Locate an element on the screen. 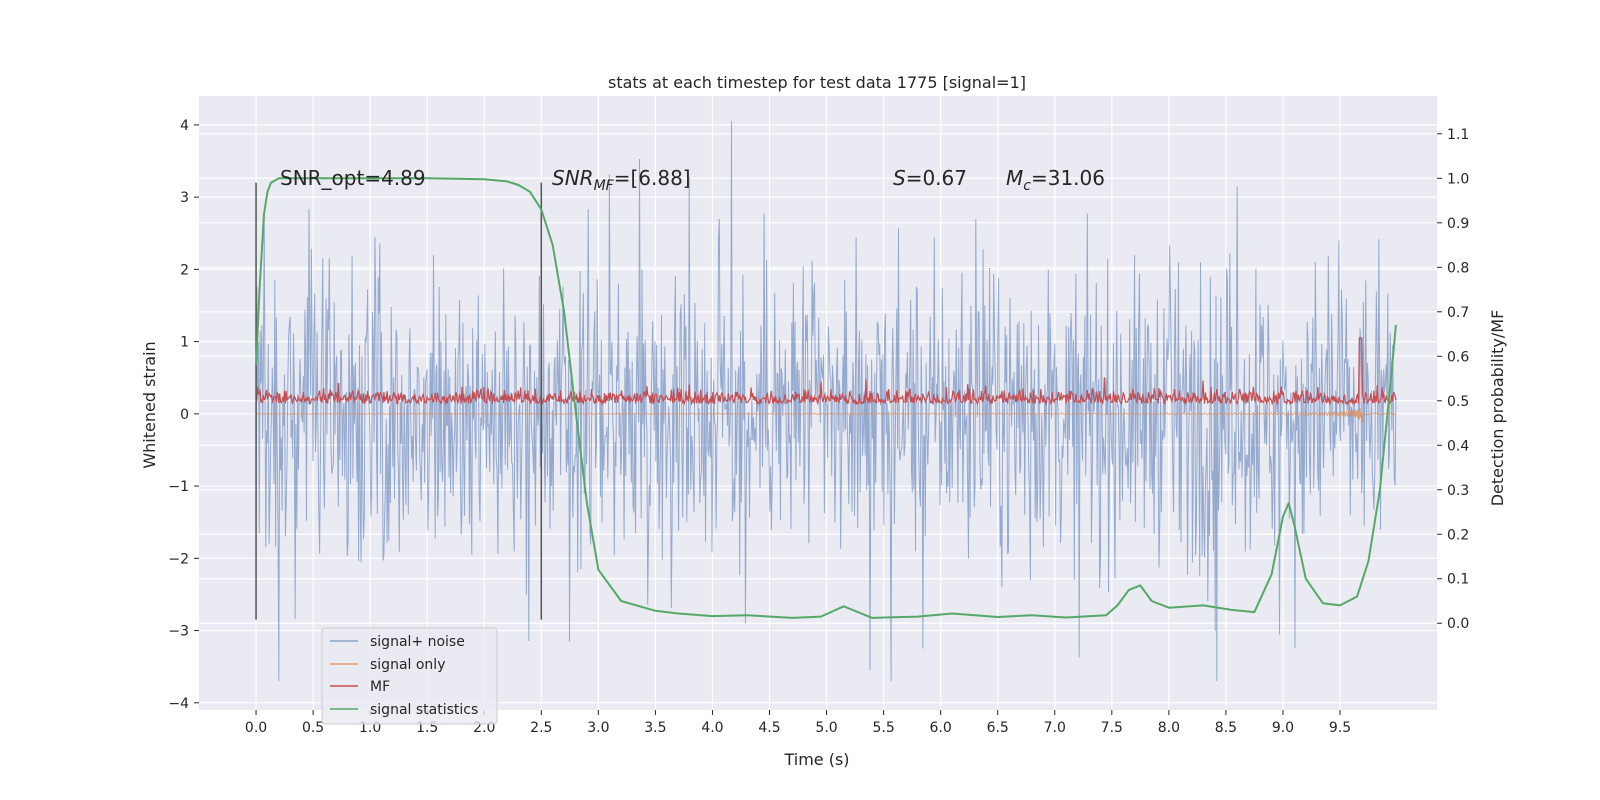 This screenshot has width=1600, height=800. y2-tick-label: 0.8 is located at coordinates (1458, 268).